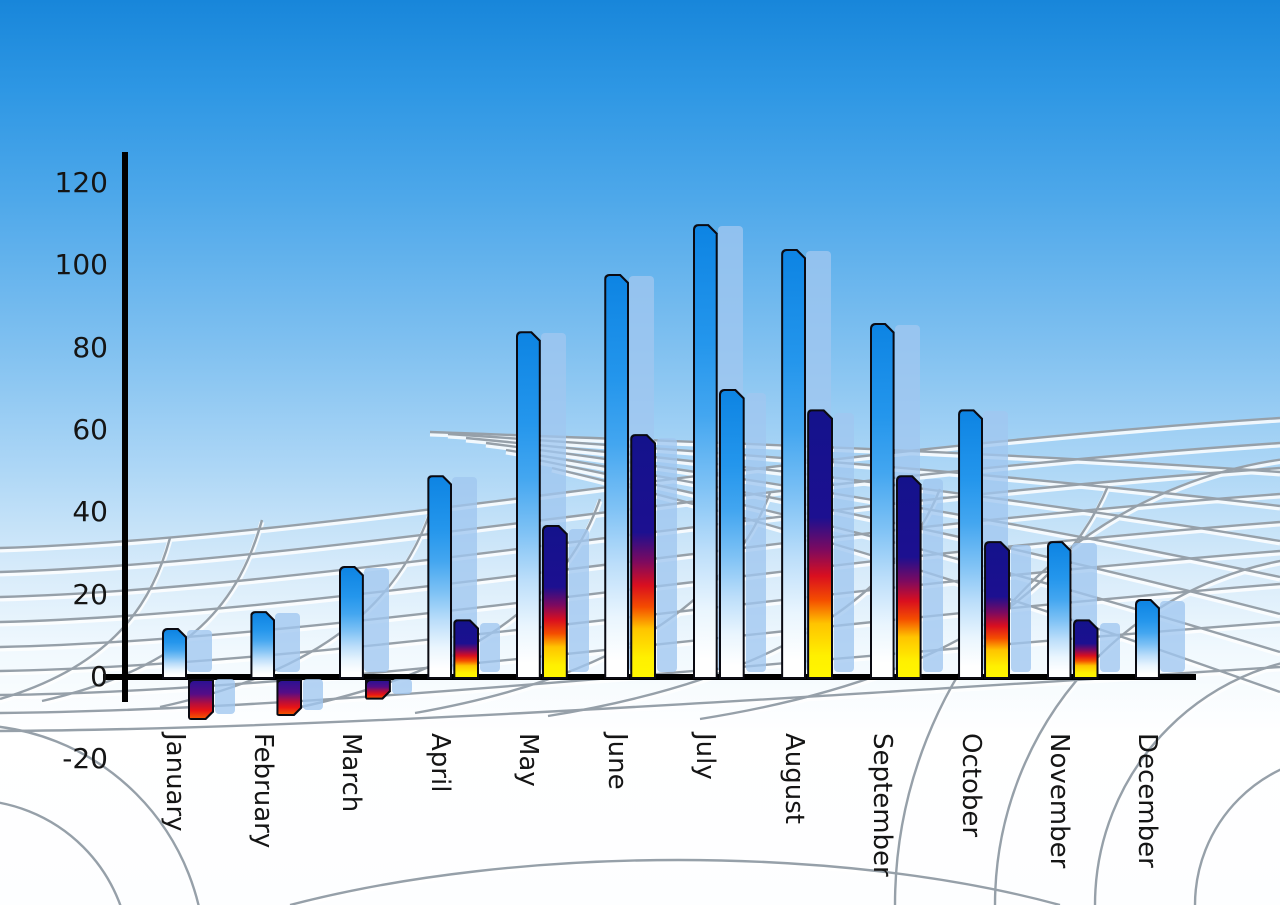 The height and width of the screenshot is (905, 1280). What do you see at coordinates (289, 697) in the screenshot?
I see `bar-february-secondary` at bounding box center [289, 697].